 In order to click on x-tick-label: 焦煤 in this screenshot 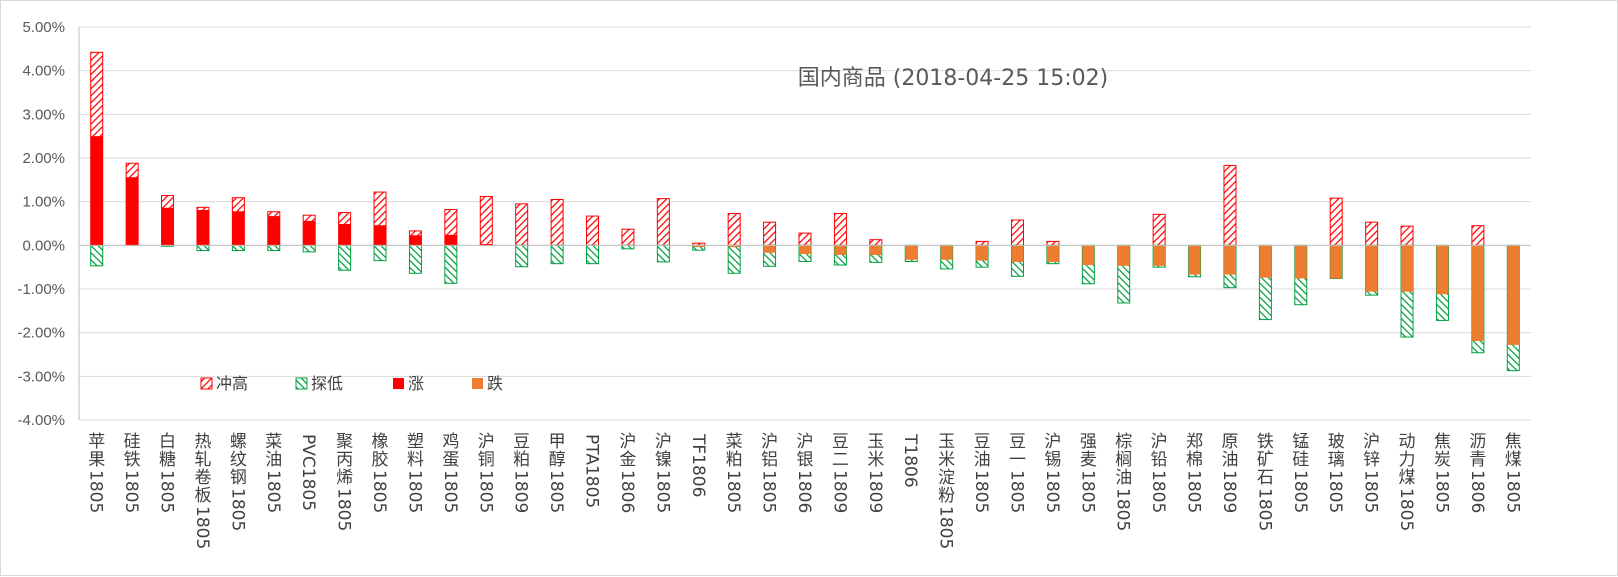, I will do `click(1513, 451)`.